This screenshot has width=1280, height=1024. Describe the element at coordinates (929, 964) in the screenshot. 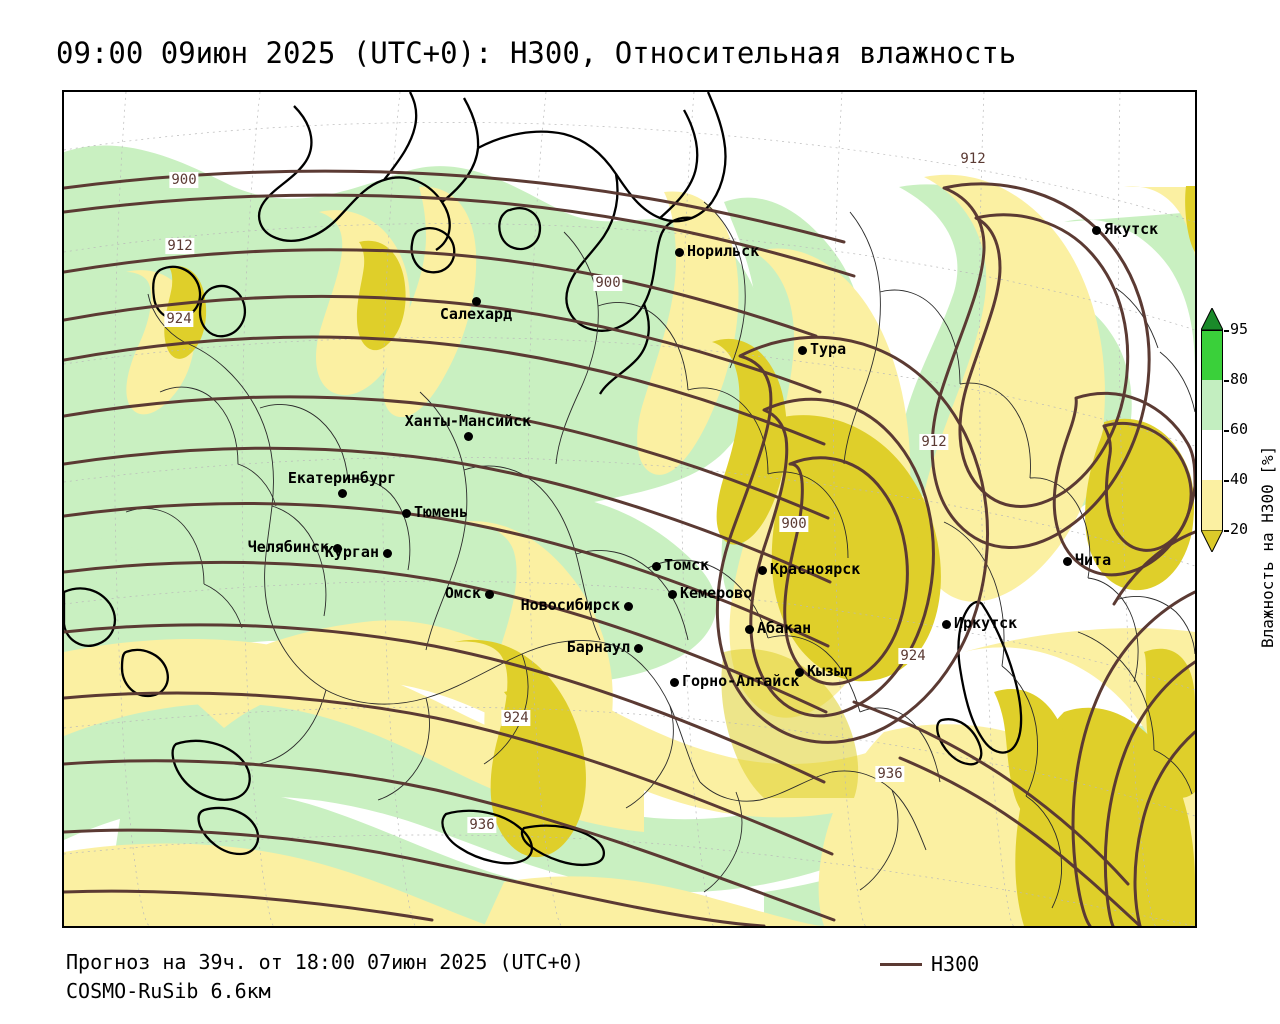

I see `legend: H300` at that location.